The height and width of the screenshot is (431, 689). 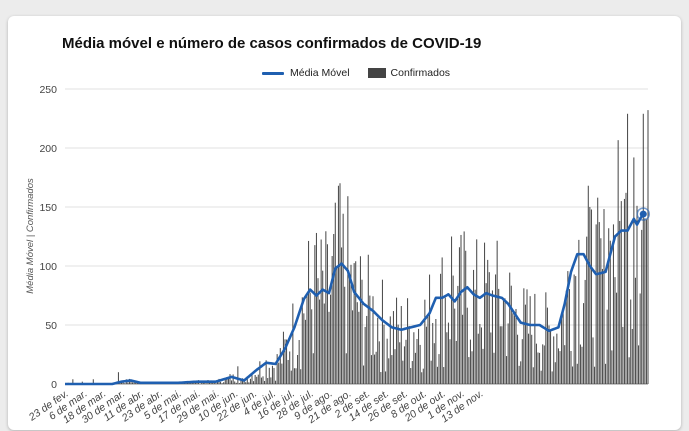 I want to click on chart-legend: Média Móvel Confirmados, so click(x=356, y=73).